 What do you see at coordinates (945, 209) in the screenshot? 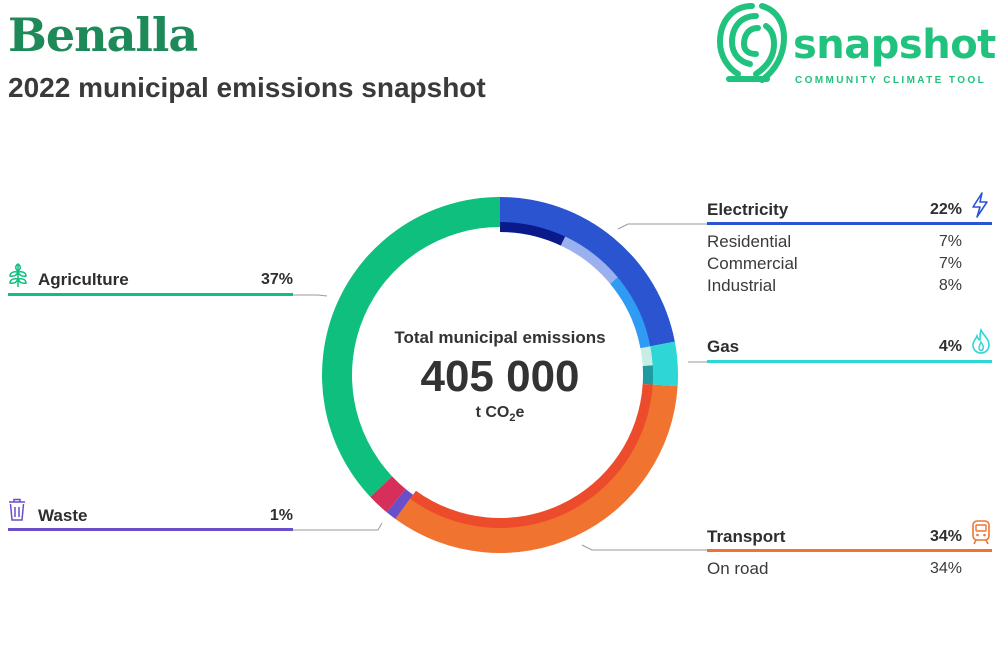
I see `electricity-percent: 22%` at bounding box center [945, 209].